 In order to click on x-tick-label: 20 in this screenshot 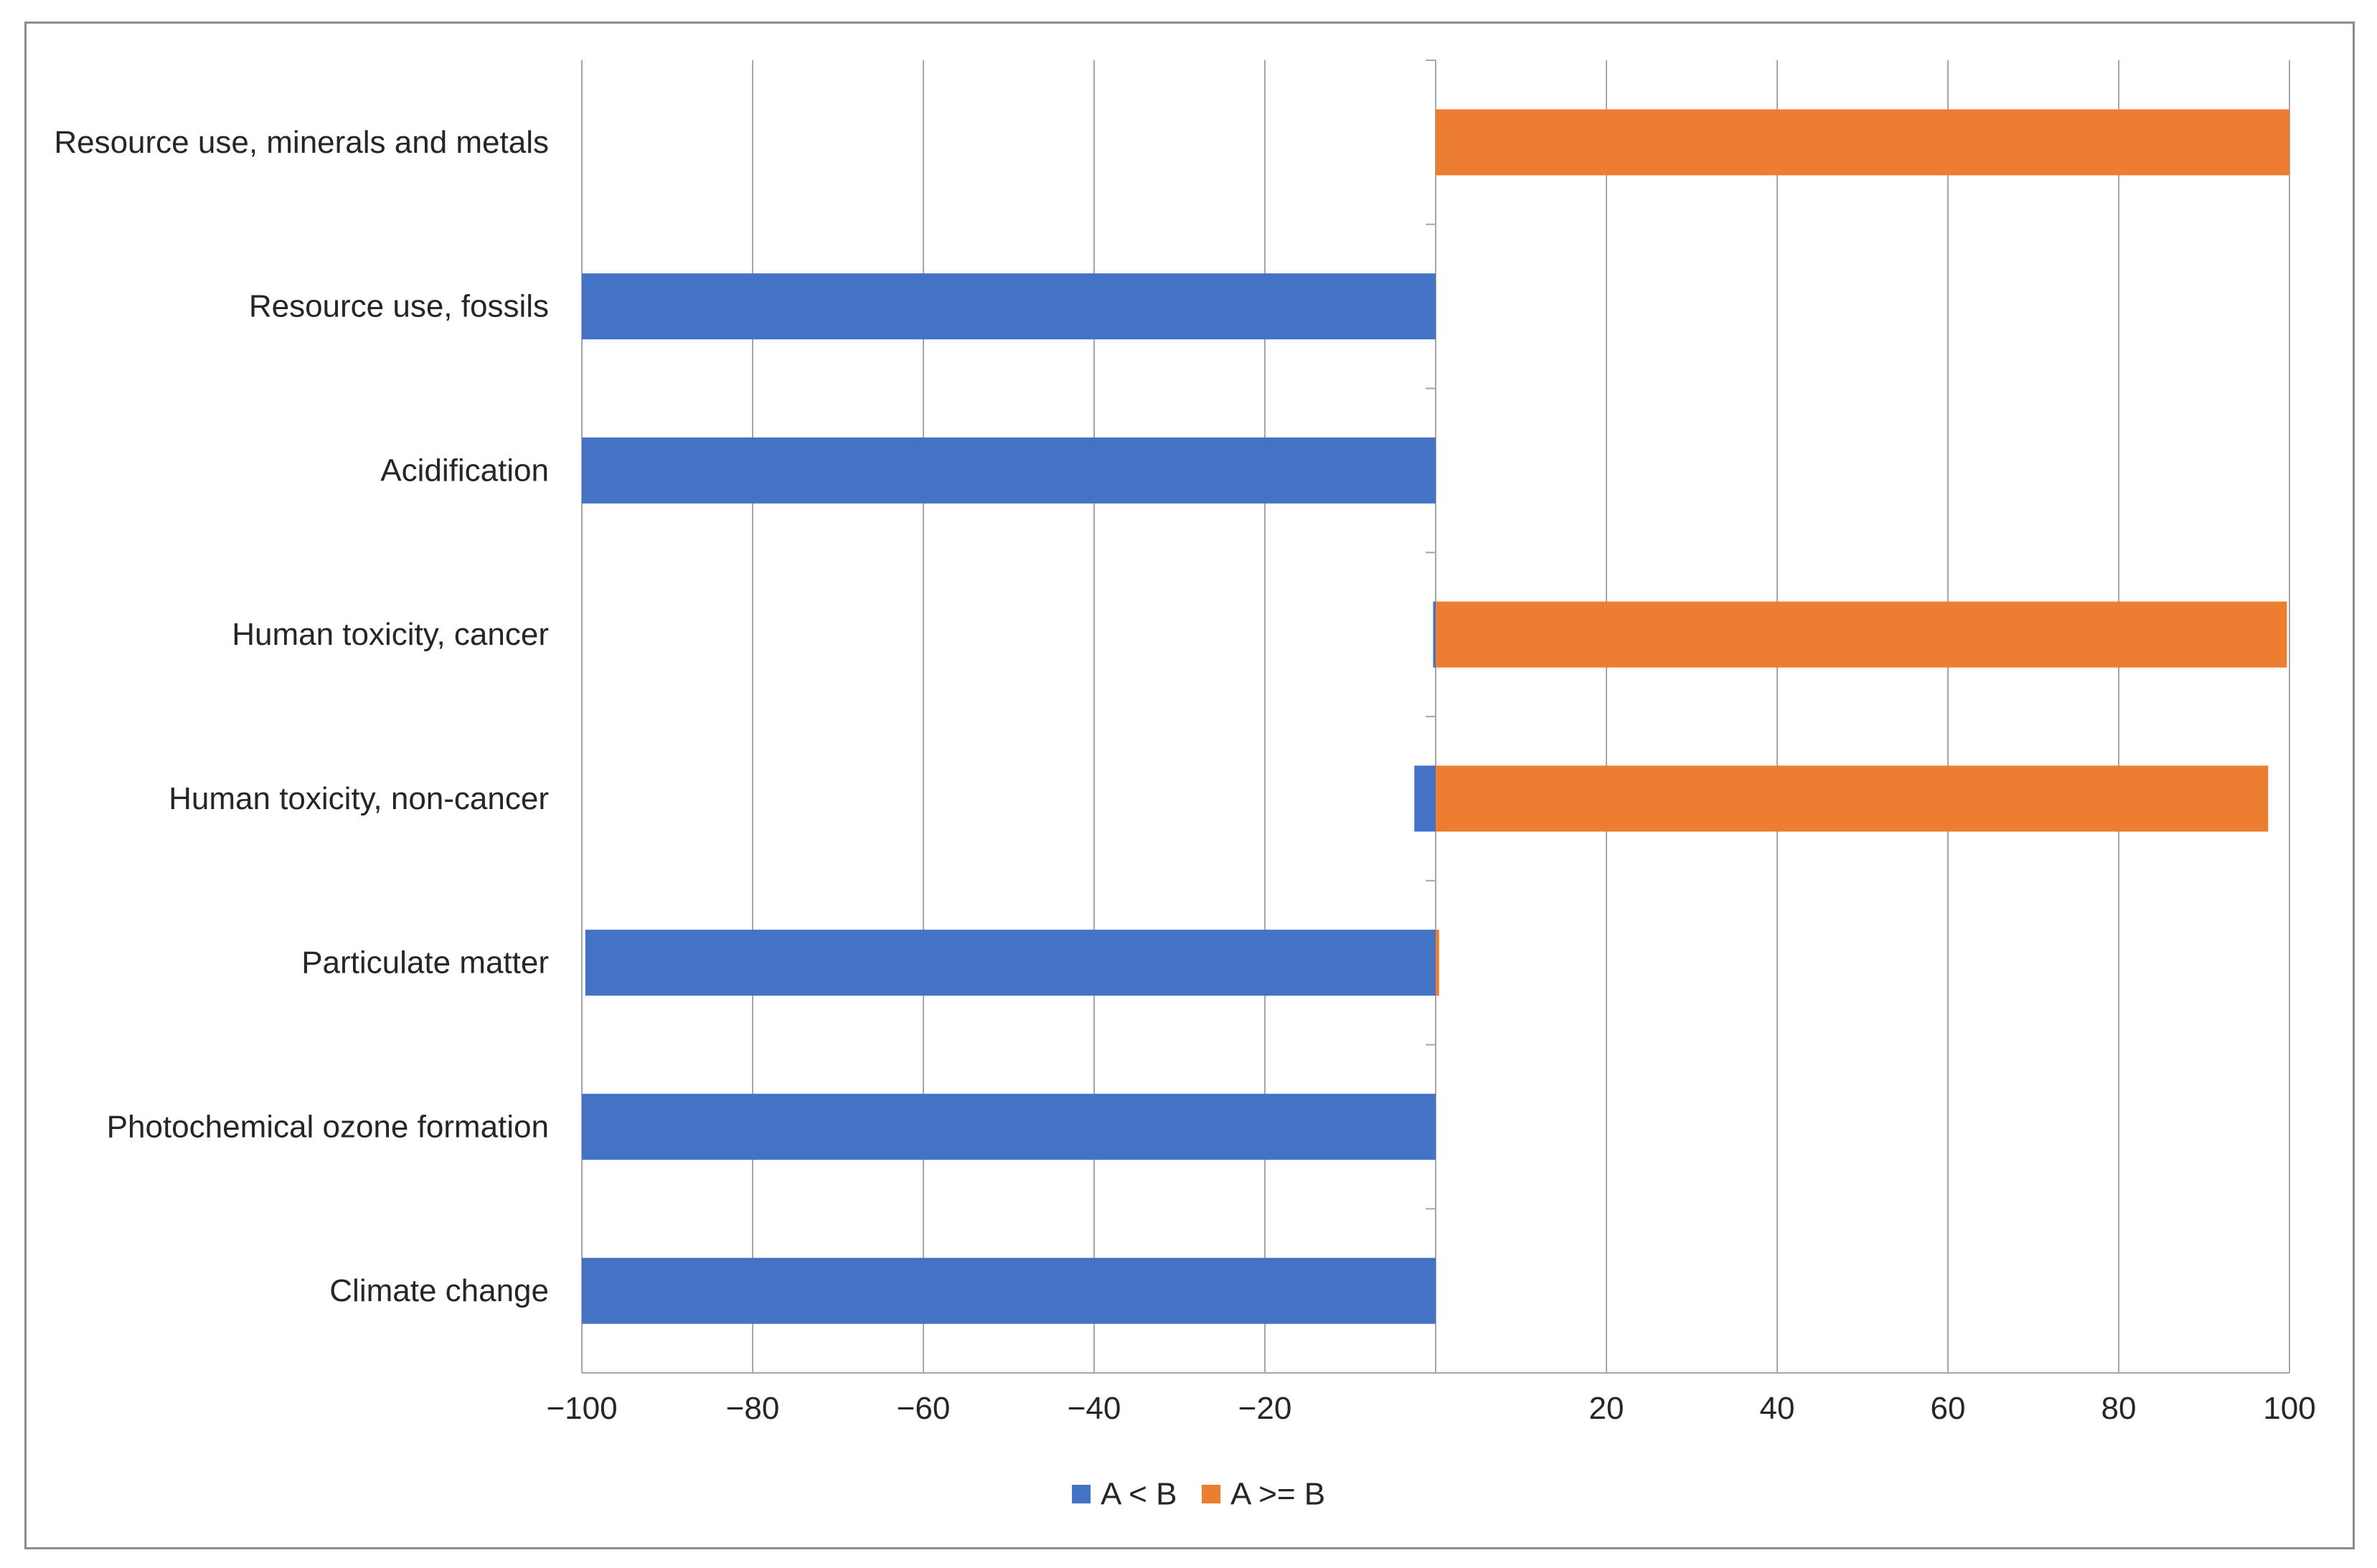, I will do `click(1606, 1409)`.